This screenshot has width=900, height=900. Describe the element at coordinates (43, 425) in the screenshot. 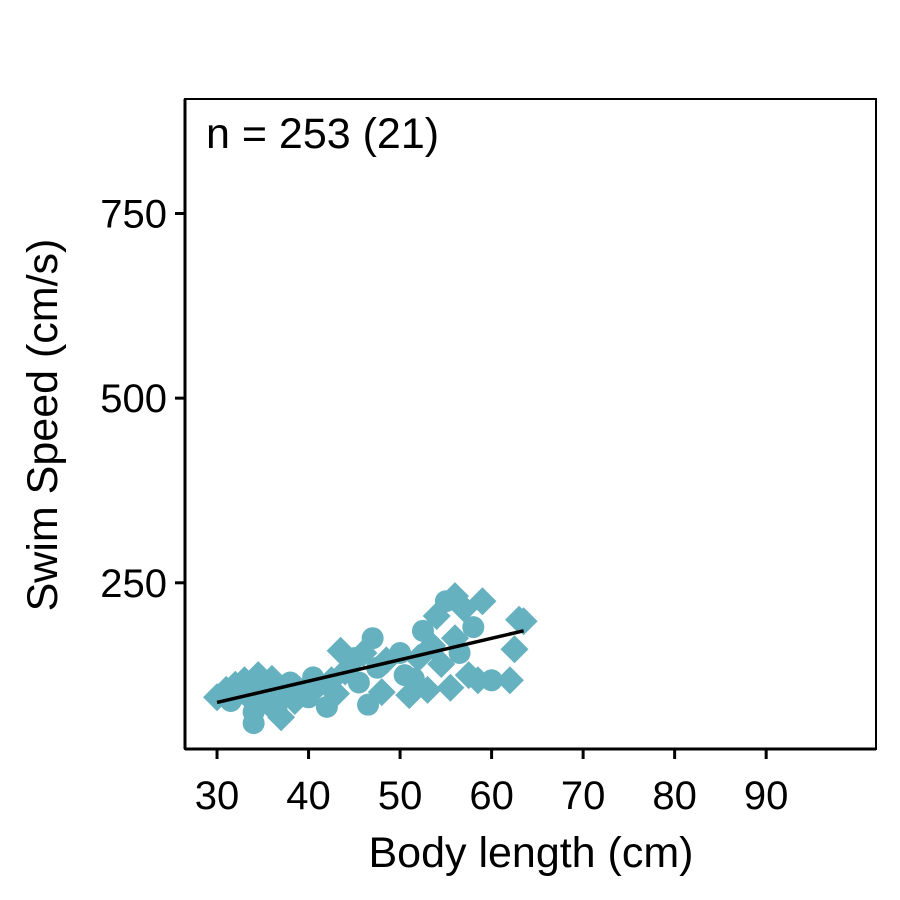

I see `y-axis-title: Swim Speed (cm/s)` at that location.